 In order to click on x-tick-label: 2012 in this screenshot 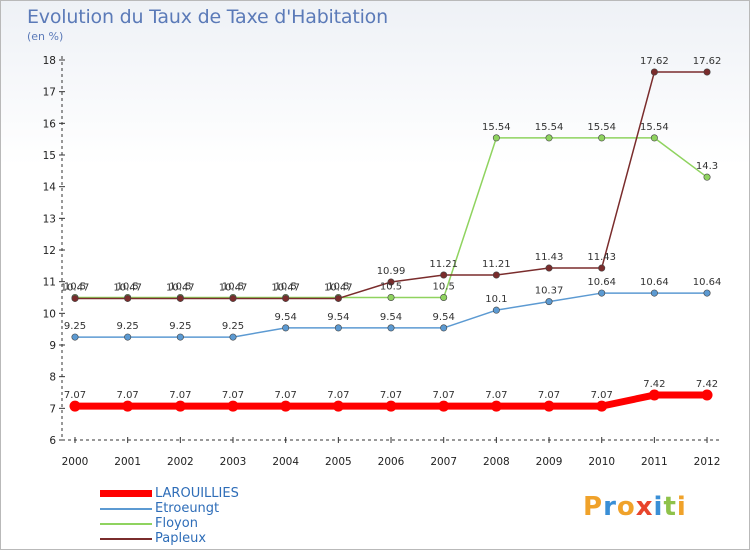, I will do `click(707, 462)`.